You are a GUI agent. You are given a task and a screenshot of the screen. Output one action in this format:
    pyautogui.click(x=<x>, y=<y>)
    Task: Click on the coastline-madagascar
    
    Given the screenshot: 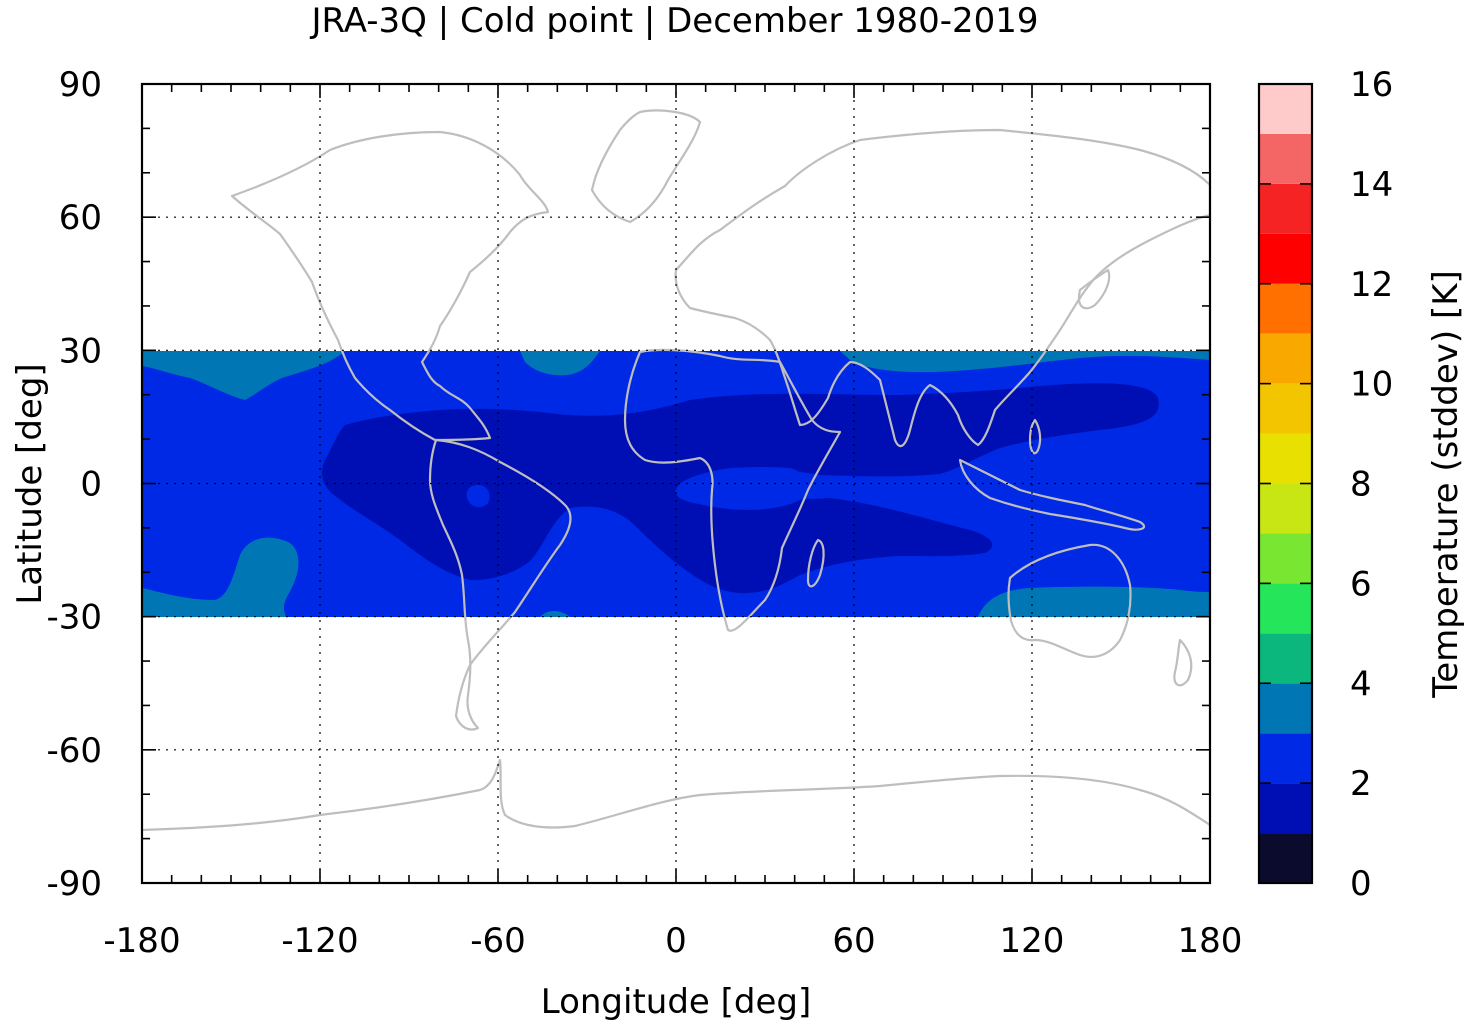 What is the action you would take?
    pyautogui.click(x=815, y=563)
    